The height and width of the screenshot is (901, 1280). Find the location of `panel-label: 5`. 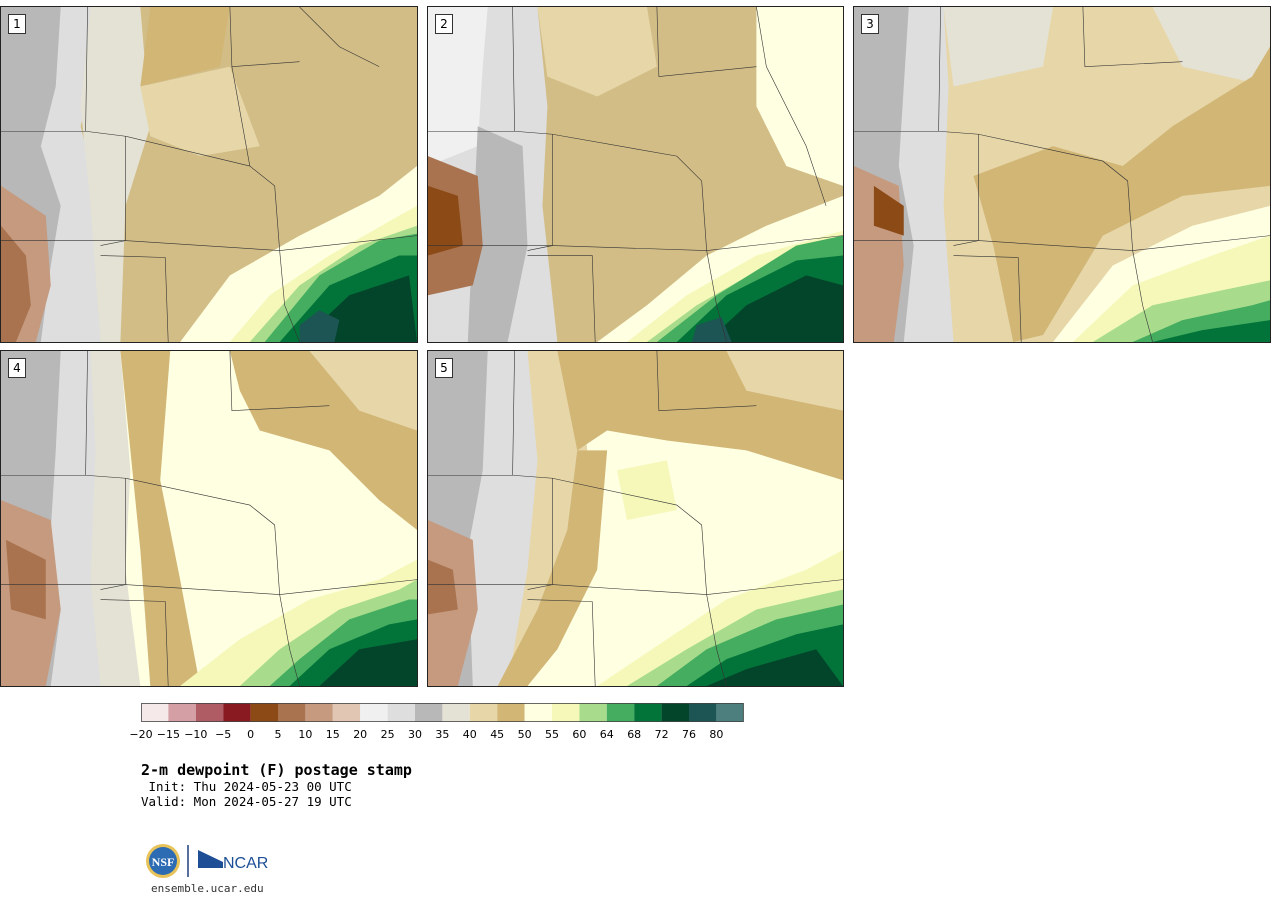

panel-label: 5 is located at coordinates (444, 368).